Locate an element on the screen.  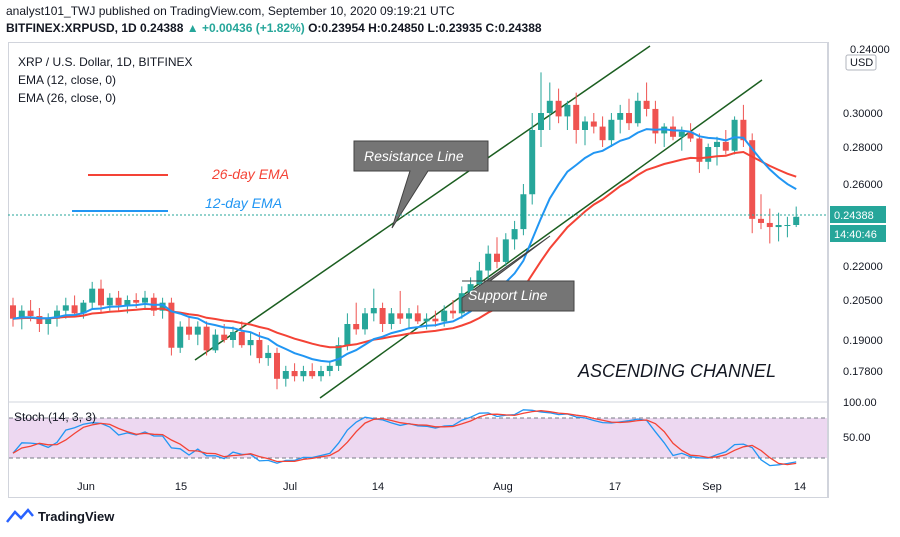
quote-change: +0.00436 (+1.82%) is located at coordinates (253, 28).